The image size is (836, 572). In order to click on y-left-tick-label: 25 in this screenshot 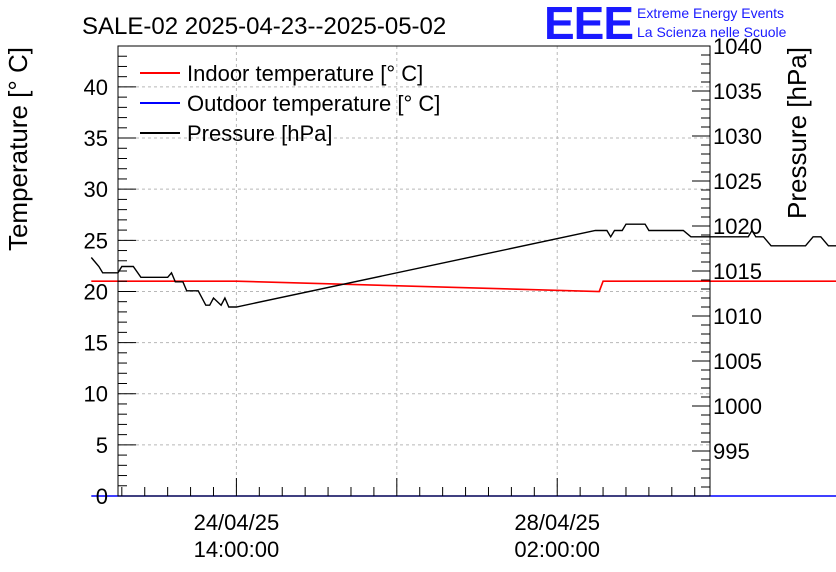, I will do `click(96, 240)`.